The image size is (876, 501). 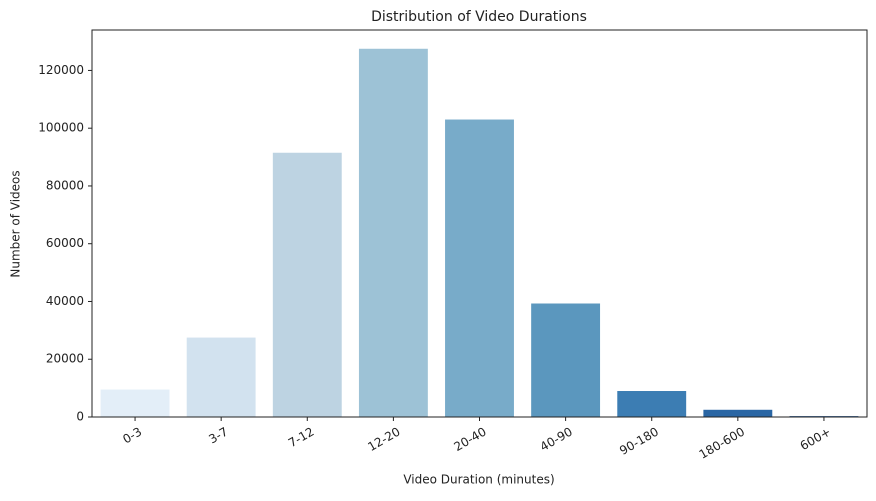 I want to click on y-axis-label: Number of Videos, so click(x=16, y=223).